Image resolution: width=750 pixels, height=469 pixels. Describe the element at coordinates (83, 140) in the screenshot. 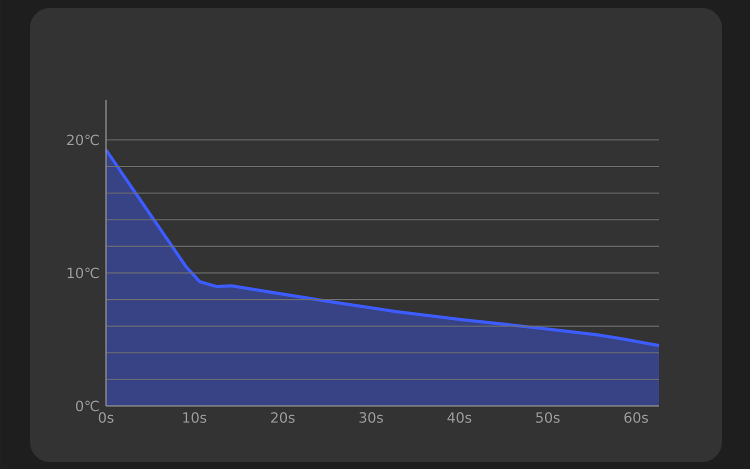

I see `y-tick-label: 20℃` at that location.